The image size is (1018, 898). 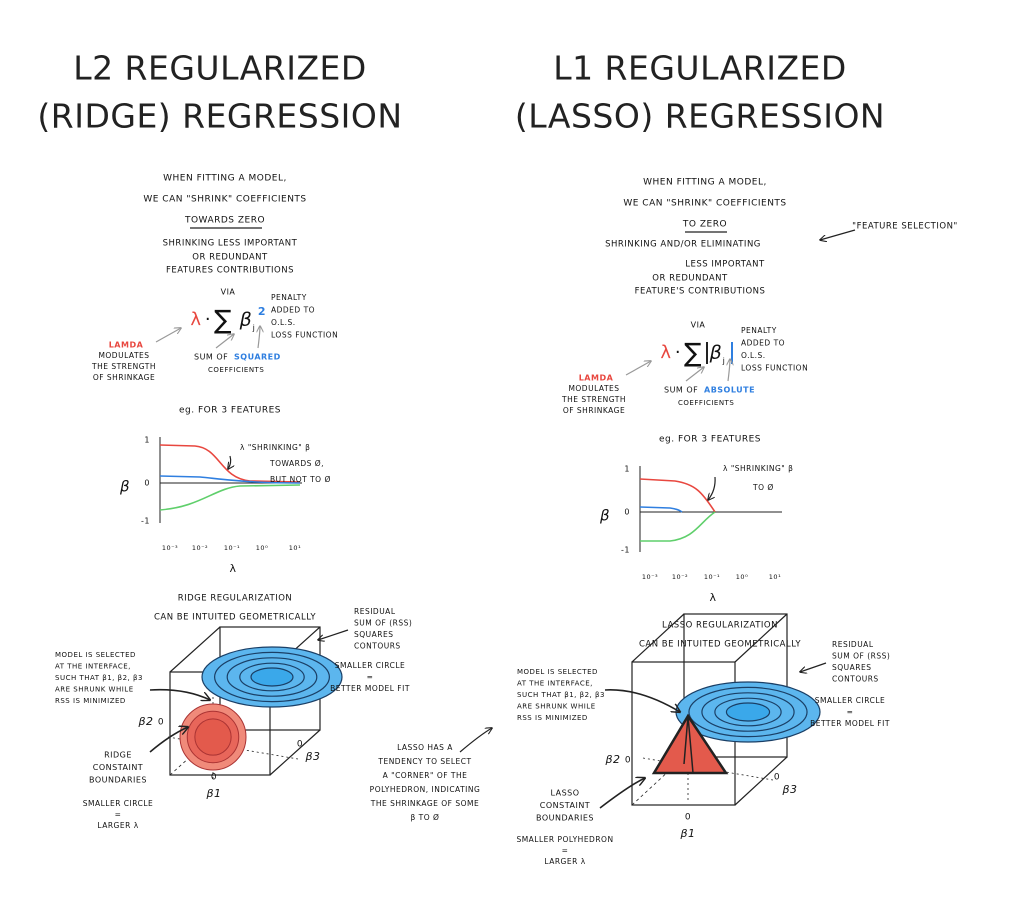 I want to click on xticks: 10⁻³, so click(x=650, y=577).